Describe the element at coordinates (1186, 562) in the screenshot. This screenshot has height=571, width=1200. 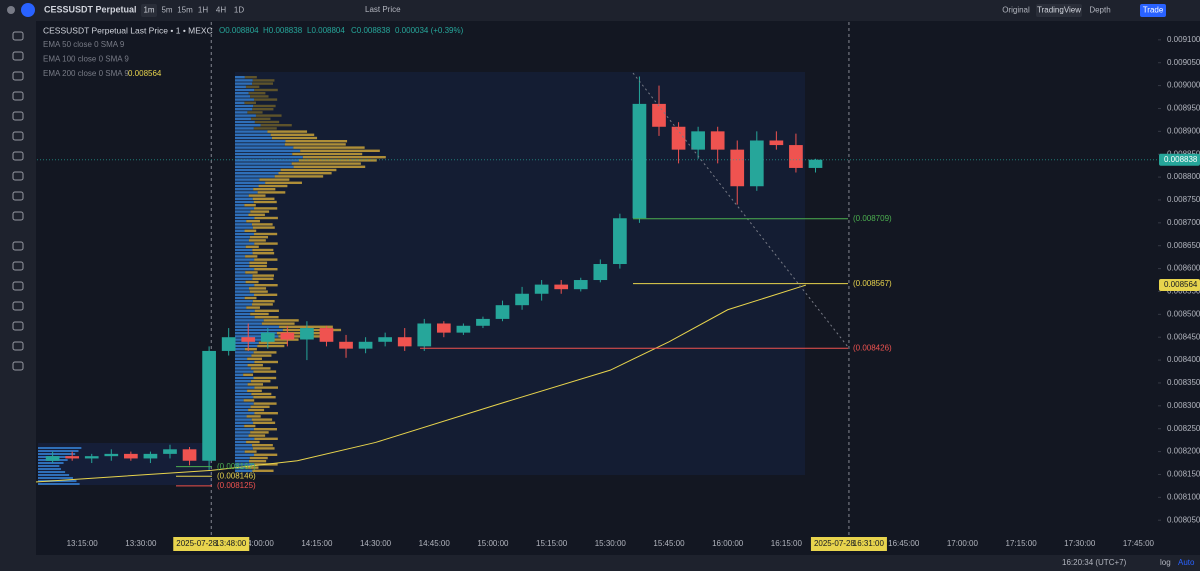
I see `auto-toggle: Auto` at that location.